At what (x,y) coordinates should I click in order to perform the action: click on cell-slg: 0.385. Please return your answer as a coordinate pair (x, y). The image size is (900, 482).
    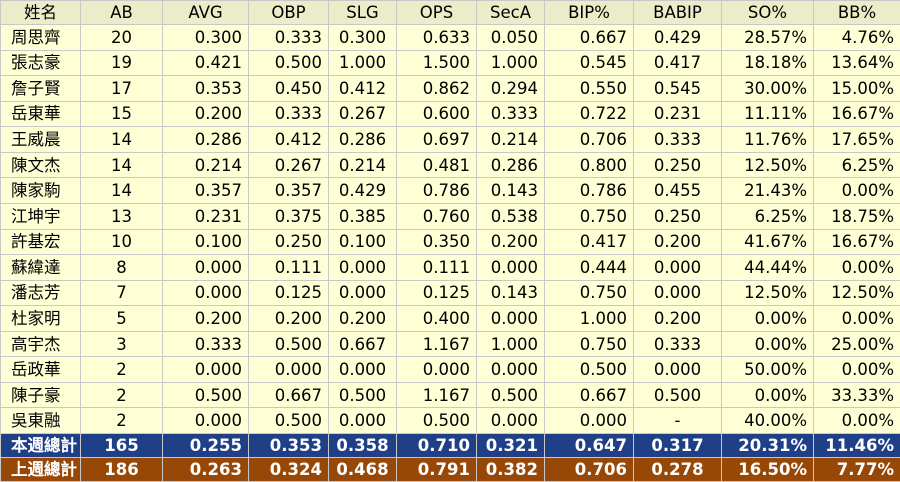
    Looking at the image, I should click on (362, 216).